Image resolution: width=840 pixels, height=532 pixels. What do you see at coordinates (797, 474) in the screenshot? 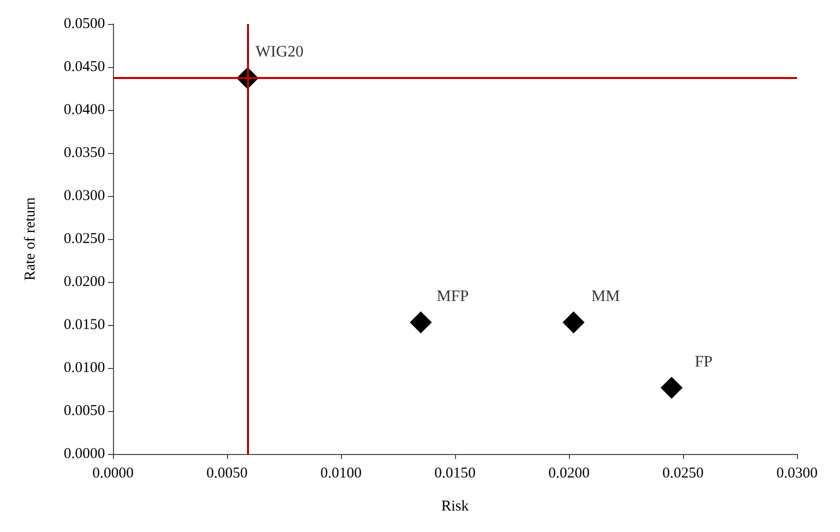
I see `x-tick-label: 0.0300` at bounding box center [797, 474].